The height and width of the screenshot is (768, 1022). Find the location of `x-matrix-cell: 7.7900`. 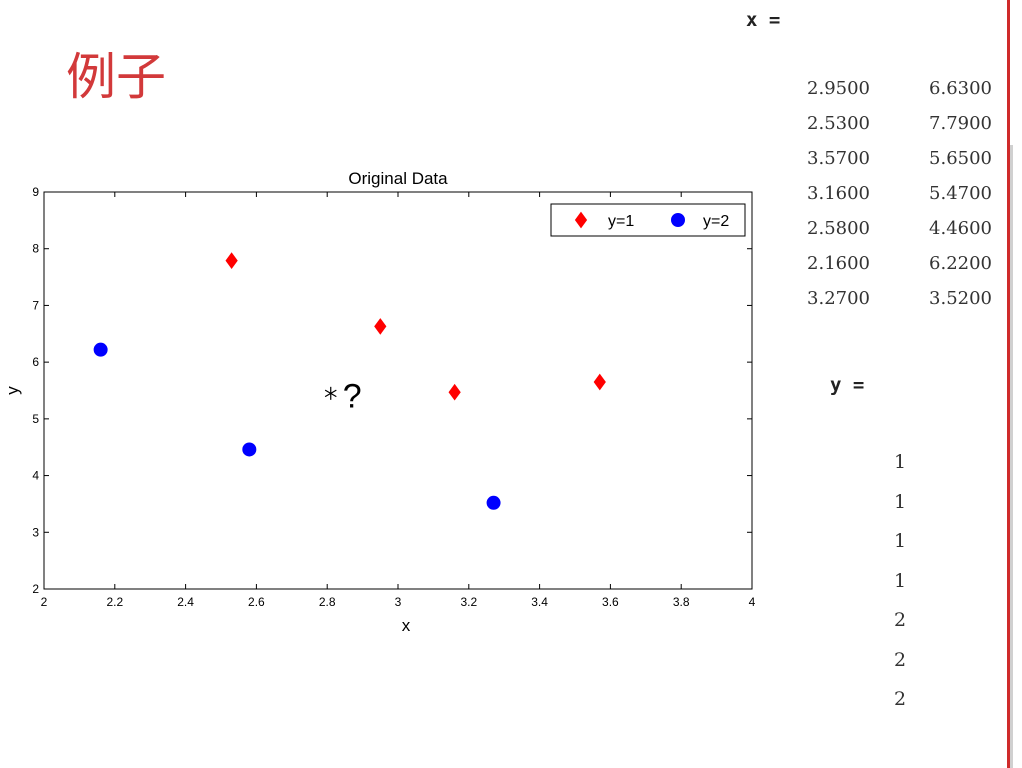

x-matrix-cell: 7.7900 is located at coordinates (960, 123).